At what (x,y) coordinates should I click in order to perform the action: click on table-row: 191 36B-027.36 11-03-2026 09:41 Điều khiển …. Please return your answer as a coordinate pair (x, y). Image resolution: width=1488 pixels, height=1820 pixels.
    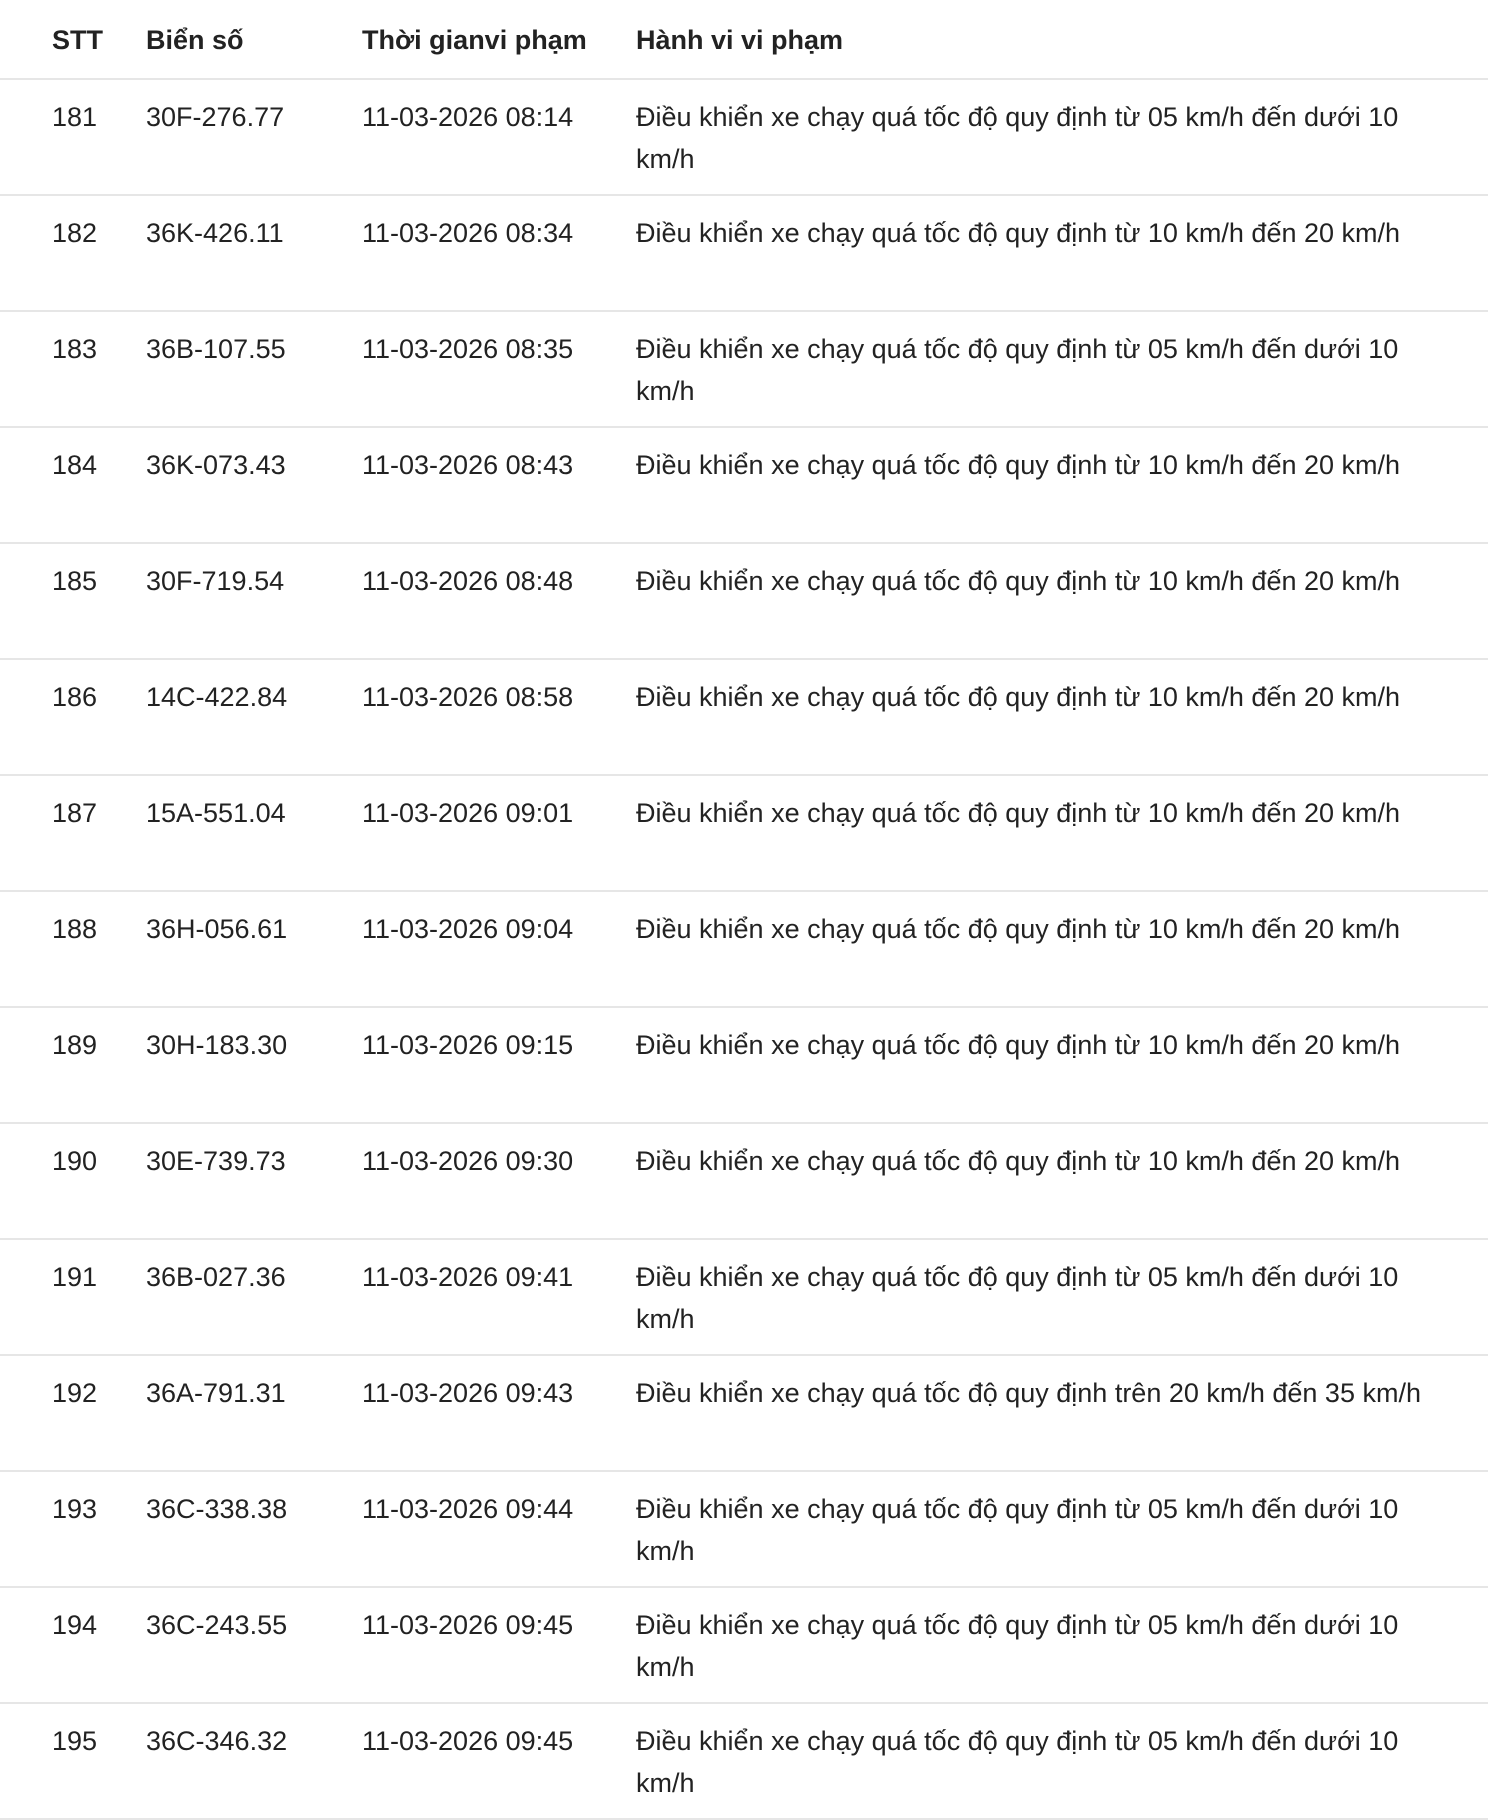
    Looking at the image, I should click on (744, 1297).